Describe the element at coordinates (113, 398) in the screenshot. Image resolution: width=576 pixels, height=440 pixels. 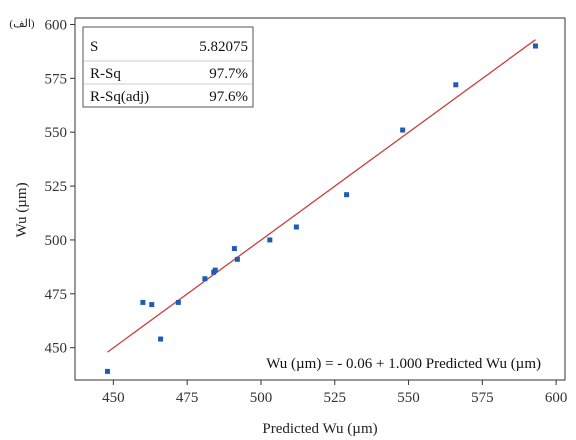
I see `x-tick-label: 450` at that location.